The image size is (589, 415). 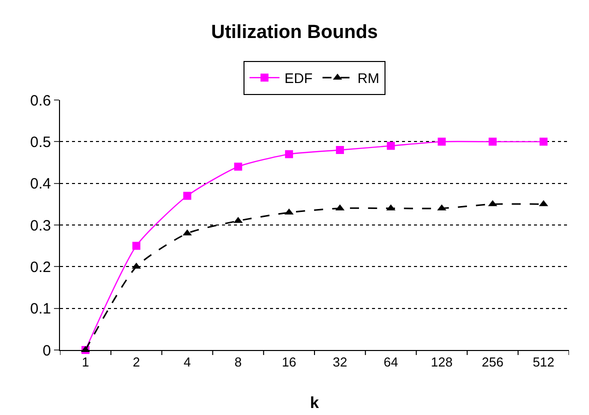 I want to click on y-tick-label: 0.1, so click(x=40, y=309).